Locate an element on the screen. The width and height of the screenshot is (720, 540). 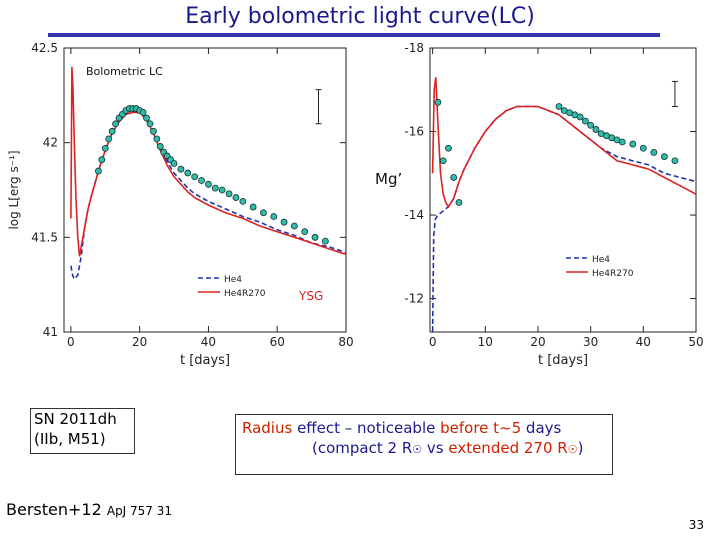
x-axis-label: t [days] is located at coordinates (205, 360).